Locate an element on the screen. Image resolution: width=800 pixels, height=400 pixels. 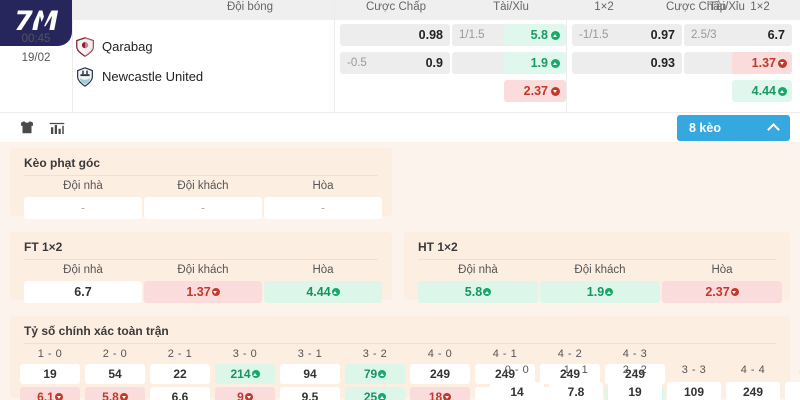
odds-value: 5.8 is located at coordinates (539, 35).